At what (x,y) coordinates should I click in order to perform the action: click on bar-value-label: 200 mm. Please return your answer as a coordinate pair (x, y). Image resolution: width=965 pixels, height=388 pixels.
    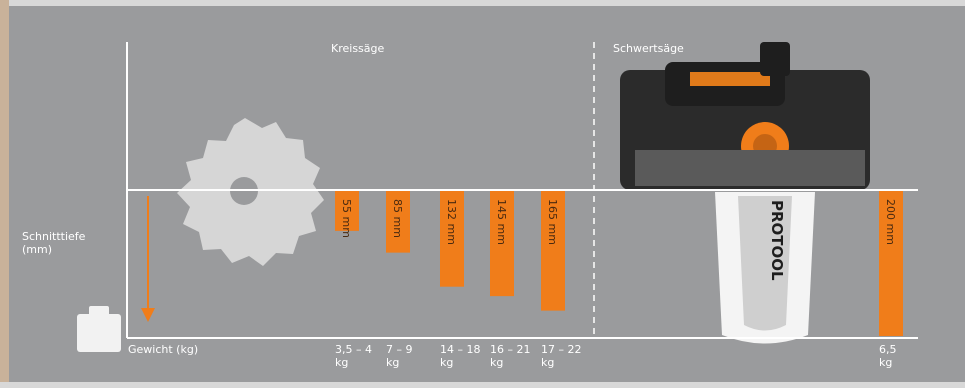
    Looking at the image, I should click on (890, 222).